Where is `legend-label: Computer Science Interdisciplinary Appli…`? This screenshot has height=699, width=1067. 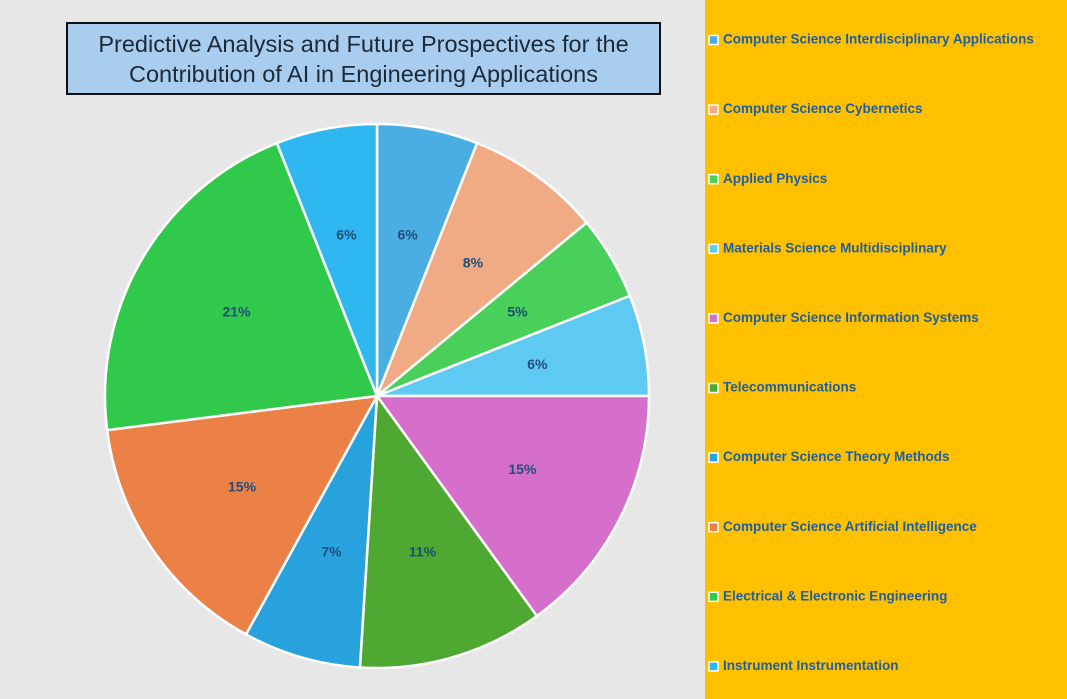
legend-label: Computer Science Interdisciplinary Appli… is located at coordinates (878, 39).